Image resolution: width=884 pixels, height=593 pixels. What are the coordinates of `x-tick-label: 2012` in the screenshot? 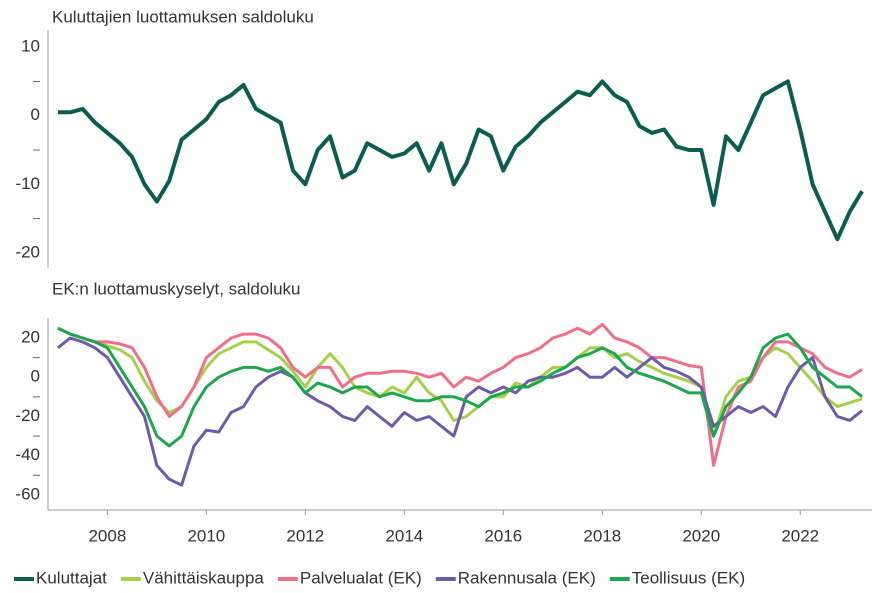 It's located at (305, 535).